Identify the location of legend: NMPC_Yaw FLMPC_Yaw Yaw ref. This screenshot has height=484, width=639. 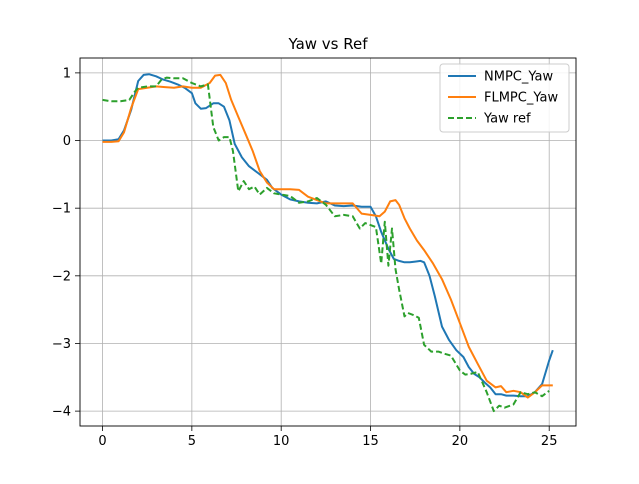
(504, 98).